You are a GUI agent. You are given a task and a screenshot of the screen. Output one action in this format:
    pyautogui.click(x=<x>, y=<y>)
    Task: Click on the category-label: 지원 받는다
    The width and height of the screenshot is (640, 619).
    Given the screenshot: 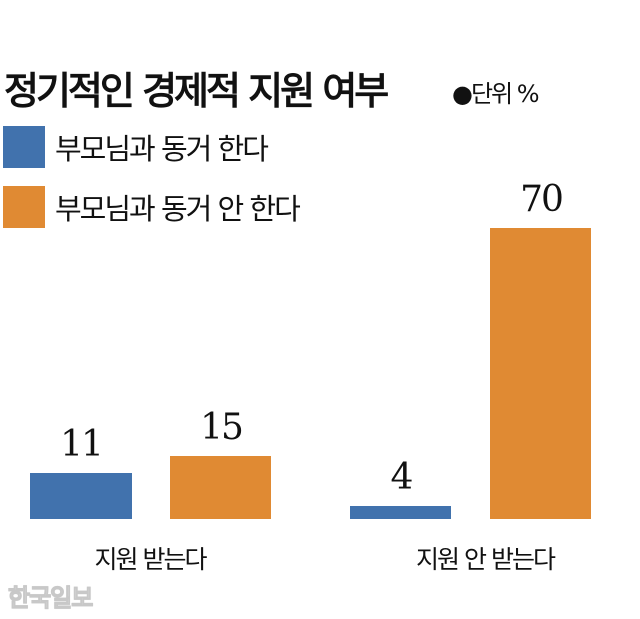 What is the action you would take?
    pyautogui.click(x=151, y=559)
    